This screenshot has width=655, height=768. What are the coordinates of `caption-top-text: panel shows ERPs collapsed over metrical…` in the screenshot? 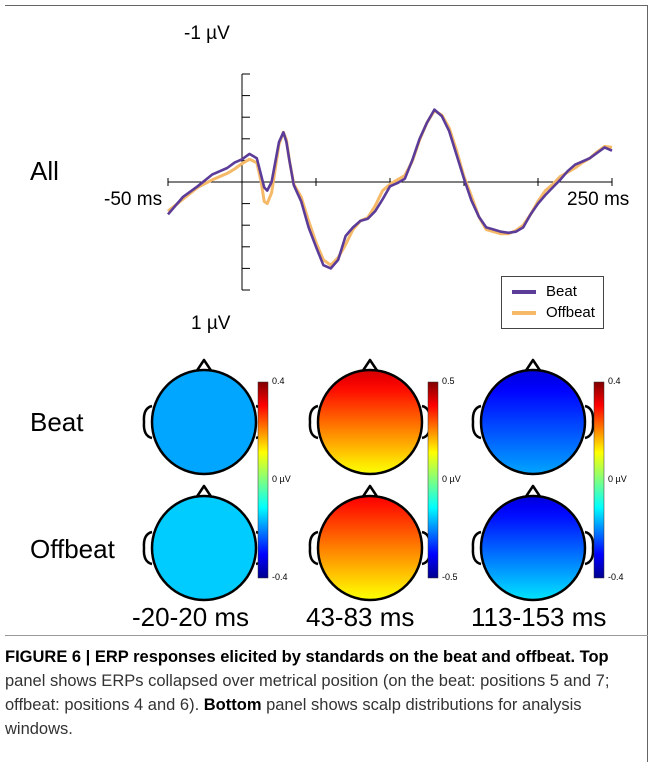 It's located at (307, 693).